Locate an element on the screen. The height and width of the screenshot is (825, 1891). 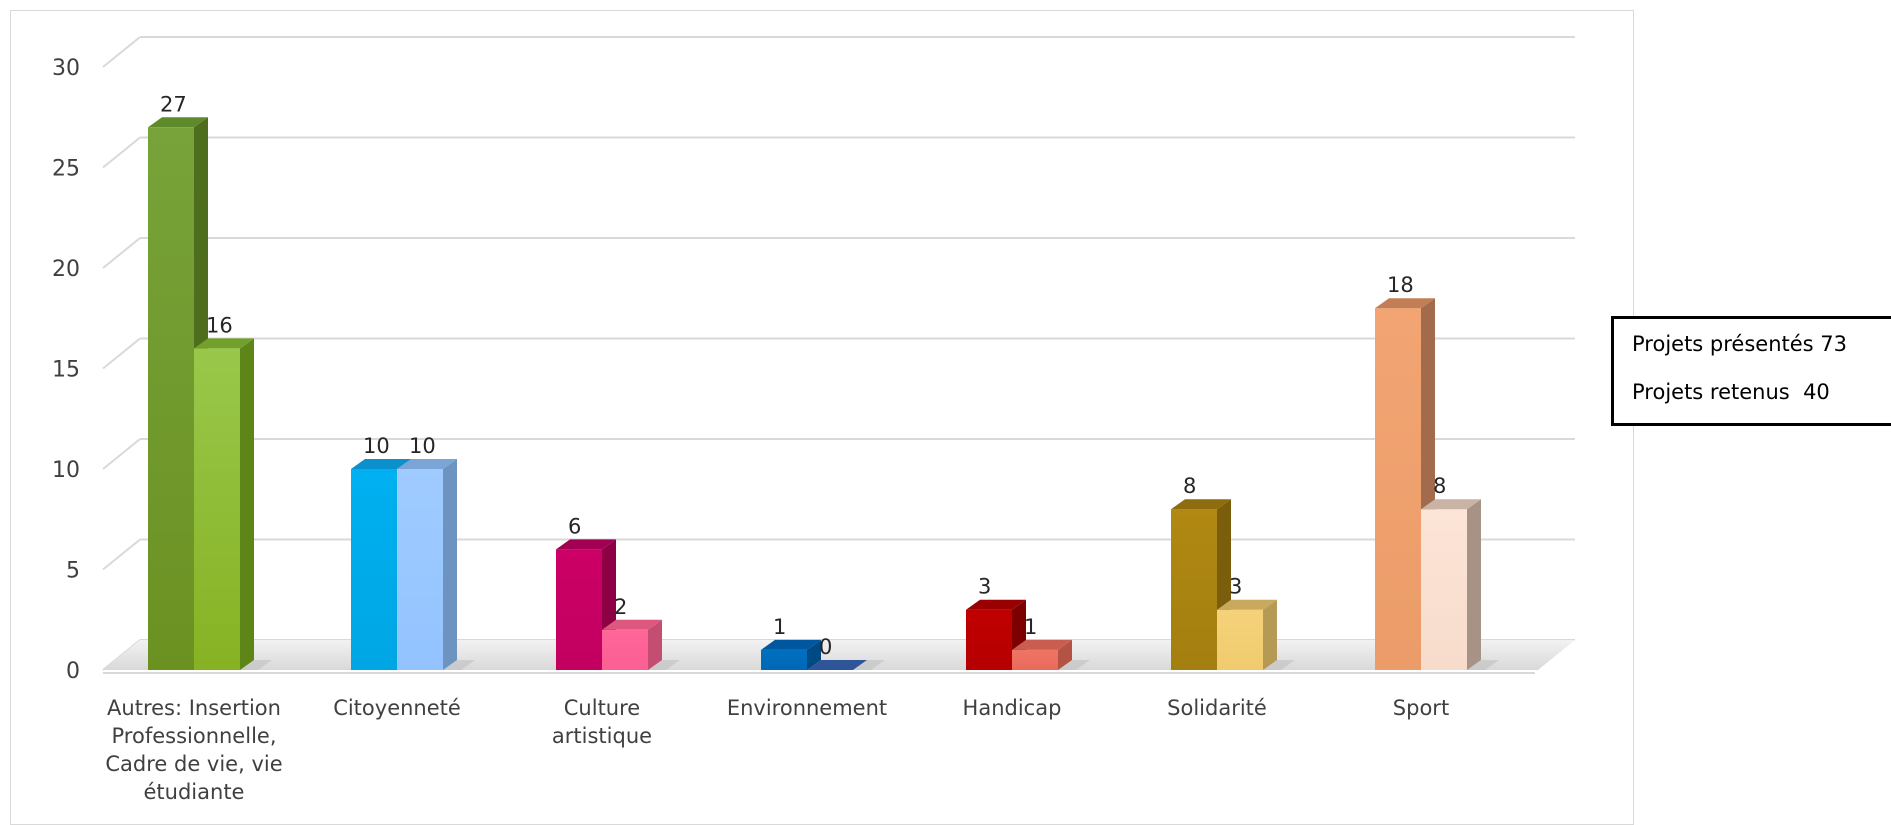
legend: Projets présentés 73 Projets retenus 40 is located at coordinates (1751, 371).